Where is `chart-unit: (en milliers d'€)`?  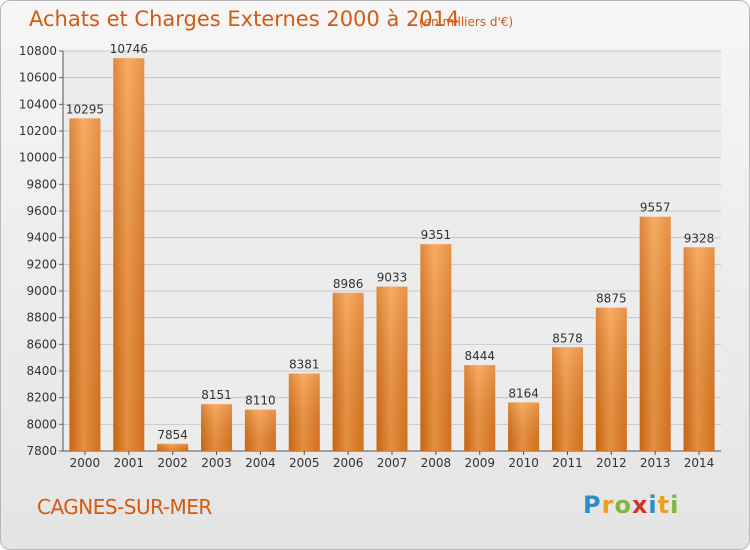 chart-unit: (en milliers d'€) is located at coordinates (466, 22).